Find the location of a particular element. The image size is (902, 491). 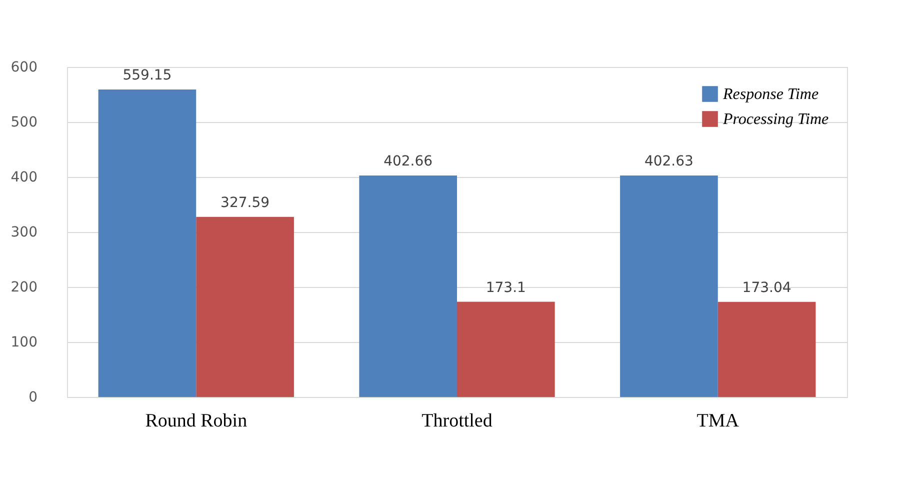

data-label: 327.59 is located at coordinates (245, 202).